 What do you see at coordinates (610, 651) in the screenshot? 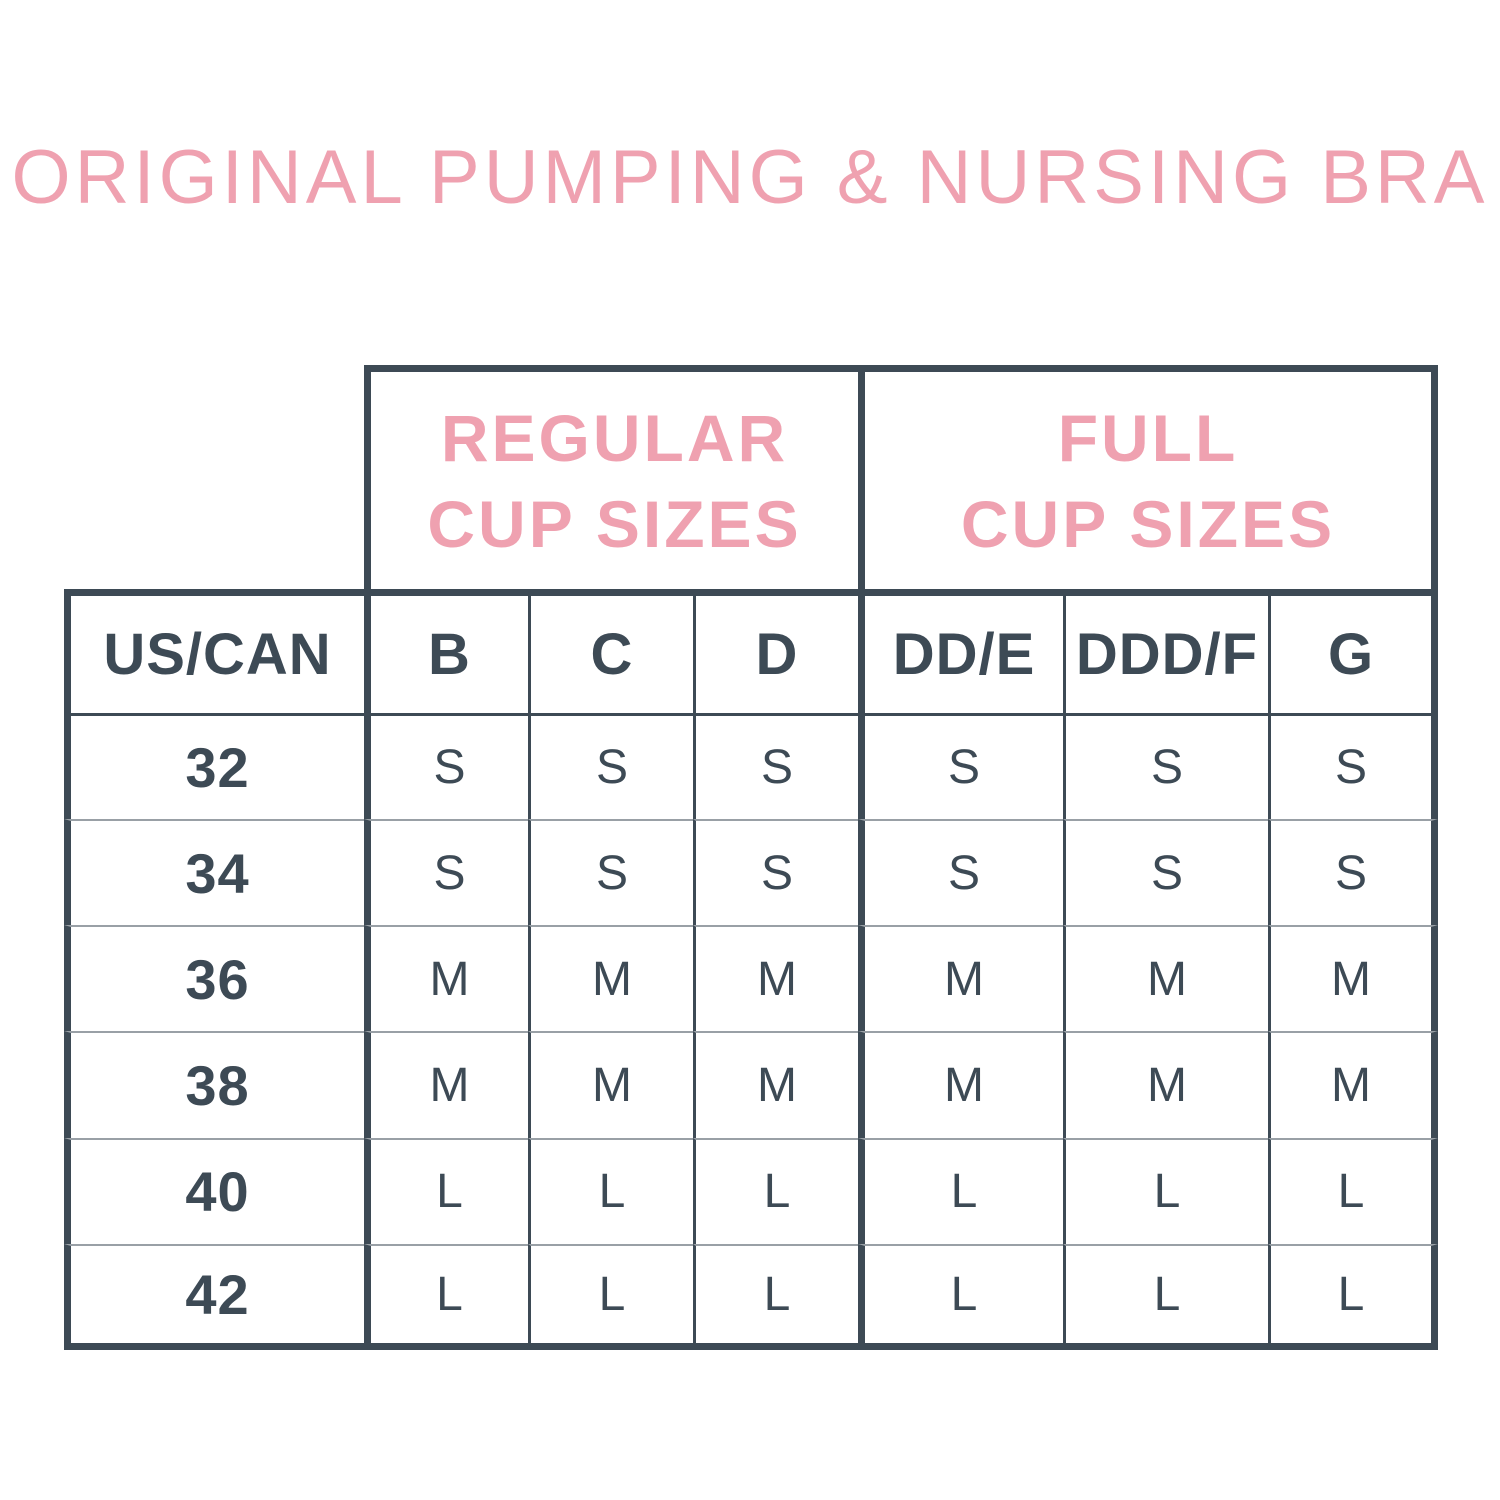
I see `column-header-c: C` at bounding box center [610, 651].